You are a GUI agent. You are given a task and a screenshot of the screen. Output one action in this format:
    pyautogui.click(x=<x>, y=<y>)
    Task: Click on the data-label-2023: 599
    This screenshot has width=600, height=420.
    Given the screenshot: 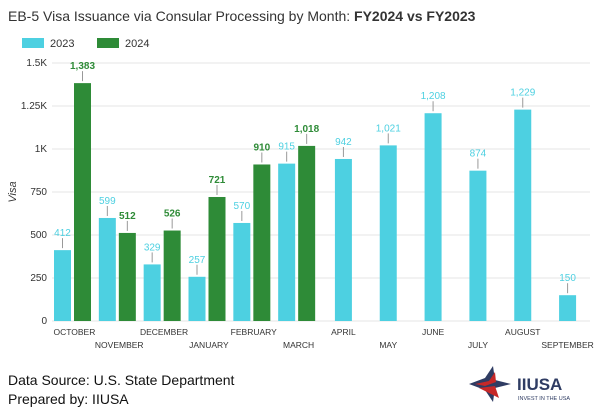 What is the action you would take?
    pyautogui.click(x=107, y=201)
    